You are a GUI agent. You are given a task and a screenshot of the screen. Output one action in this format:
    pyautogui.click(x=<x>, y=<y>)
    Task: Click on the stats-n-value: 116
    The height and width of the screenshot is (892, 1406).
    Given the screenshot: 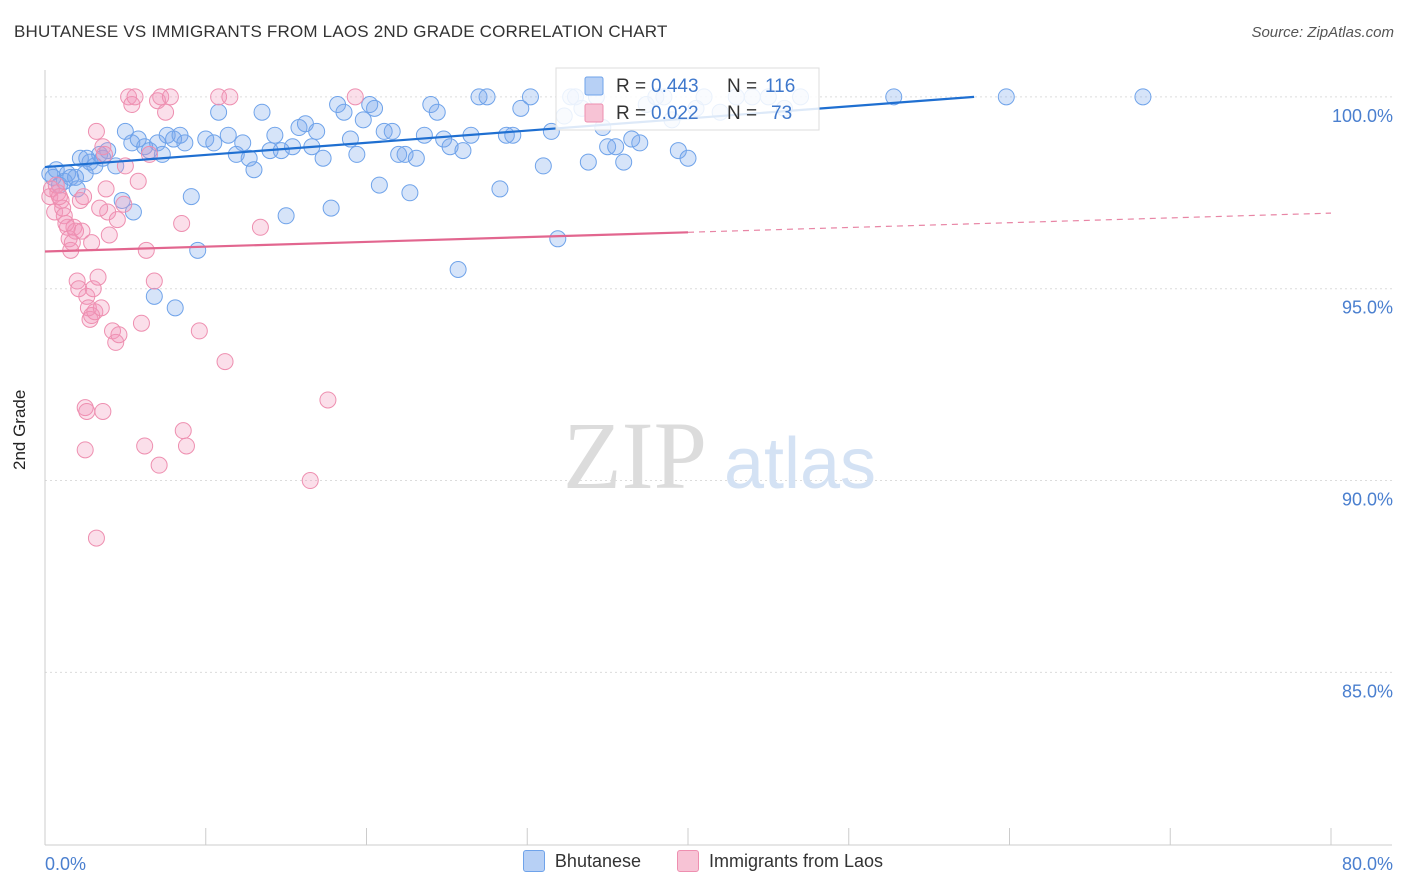 What is the action you would take?
    pyautogui.click(x=780, y=86)
    